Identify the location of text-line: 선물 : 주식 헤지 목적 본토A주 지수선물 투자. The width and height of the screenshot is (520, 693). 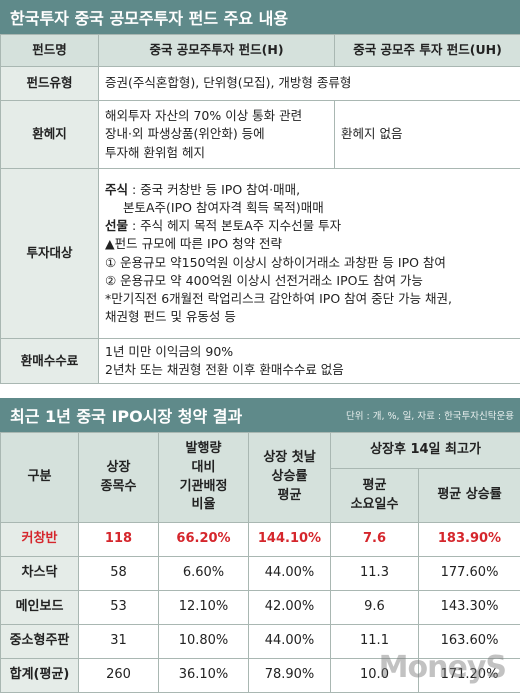
(309, 226).